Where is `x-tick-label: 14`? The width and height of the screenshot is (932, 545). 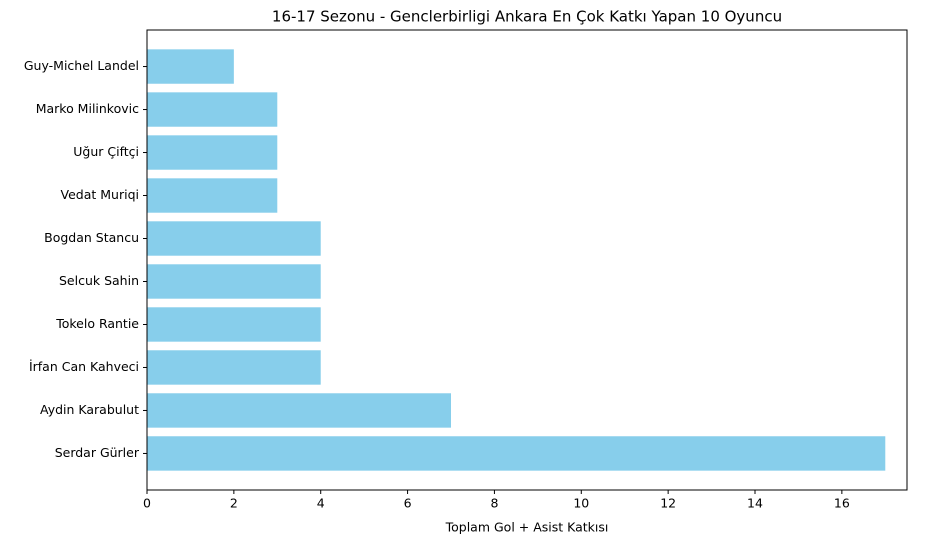
x-tick-label: 14 is located at coordinates (755, 503).